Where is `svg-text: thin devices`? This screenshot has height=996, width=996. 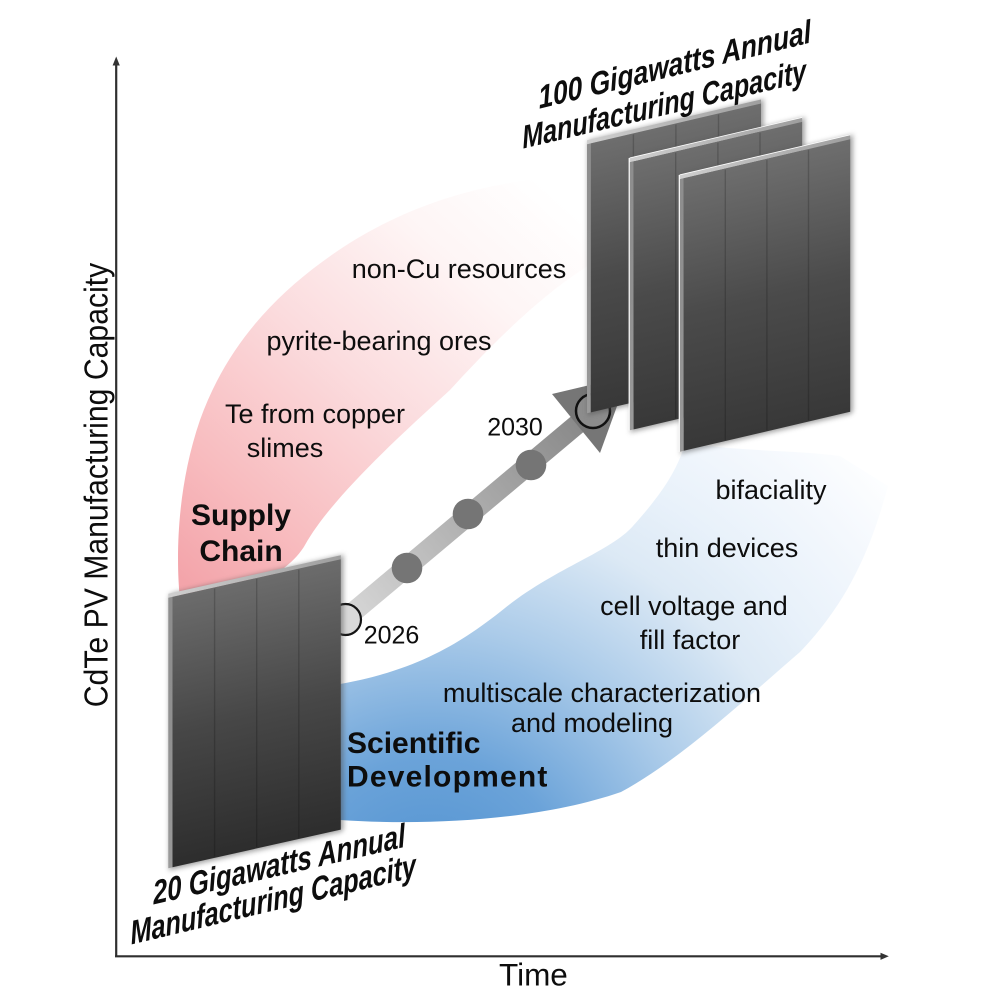
svg-text: thin devices is located at coordinates (727, 548).